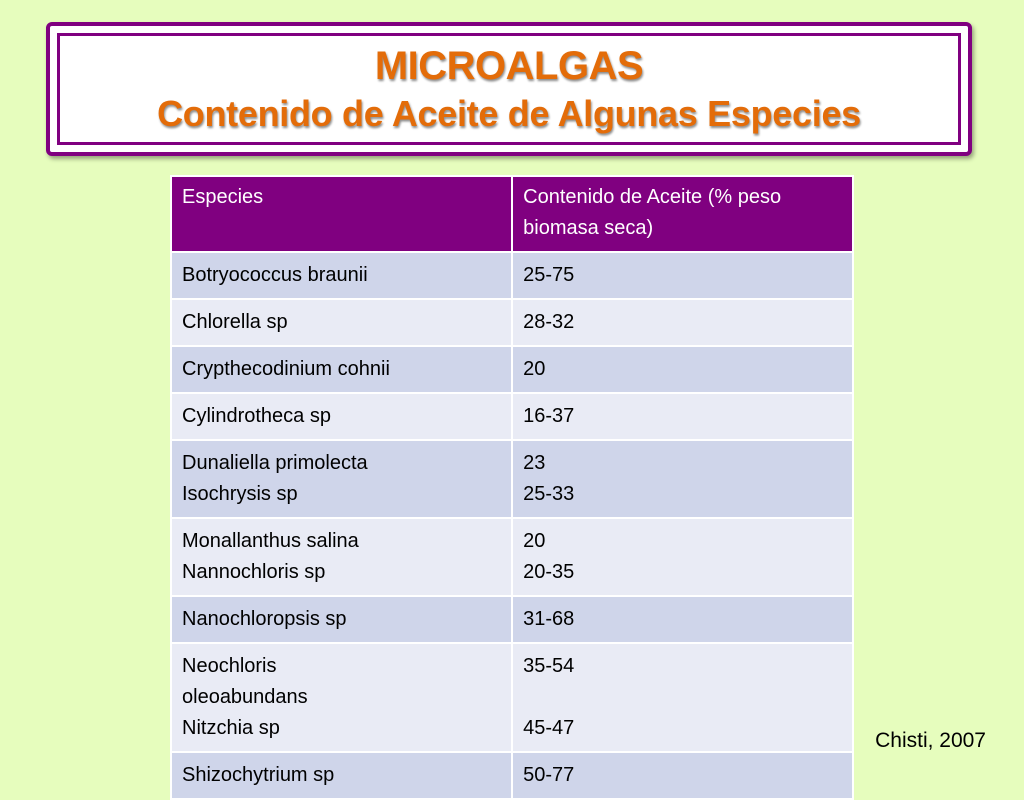 The width and height of the screenshot is (1024, 800). Describe the element at coordinates (682, 275) in the screenshot. I see `oil-cell: 25-75` at that location.